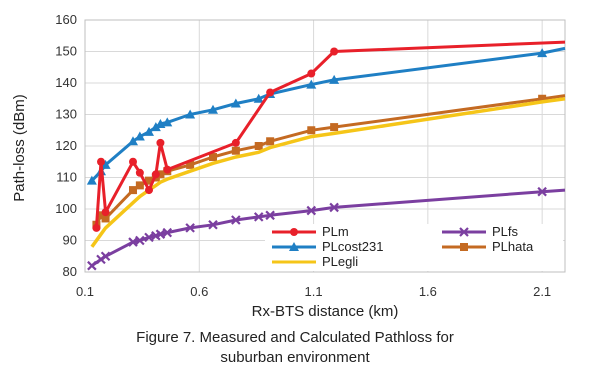 The height and width of the screenshot is (374, 590). What do you see at coordinates (199, 291) in the screenshot?
I see `x-tick-label: 0.6` at bounding box center [199, 291].